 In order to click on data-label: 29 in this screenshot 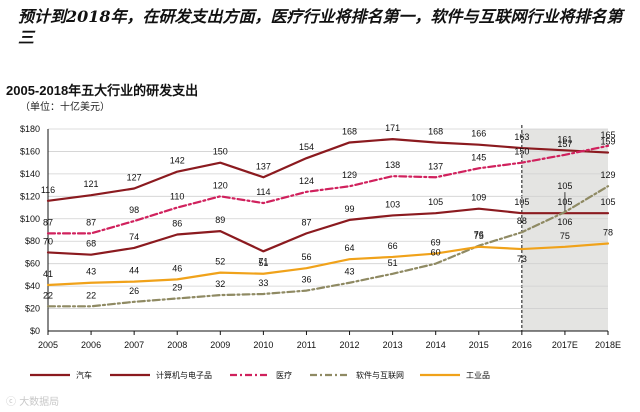, I will do `click(177, 287)`.